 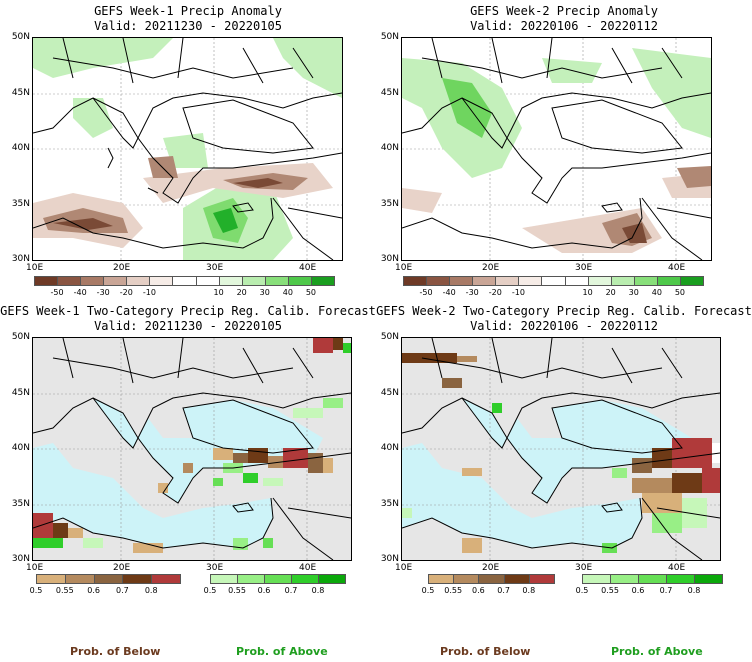 I want to click on probability-map-week1, so click(x=192, y=449).